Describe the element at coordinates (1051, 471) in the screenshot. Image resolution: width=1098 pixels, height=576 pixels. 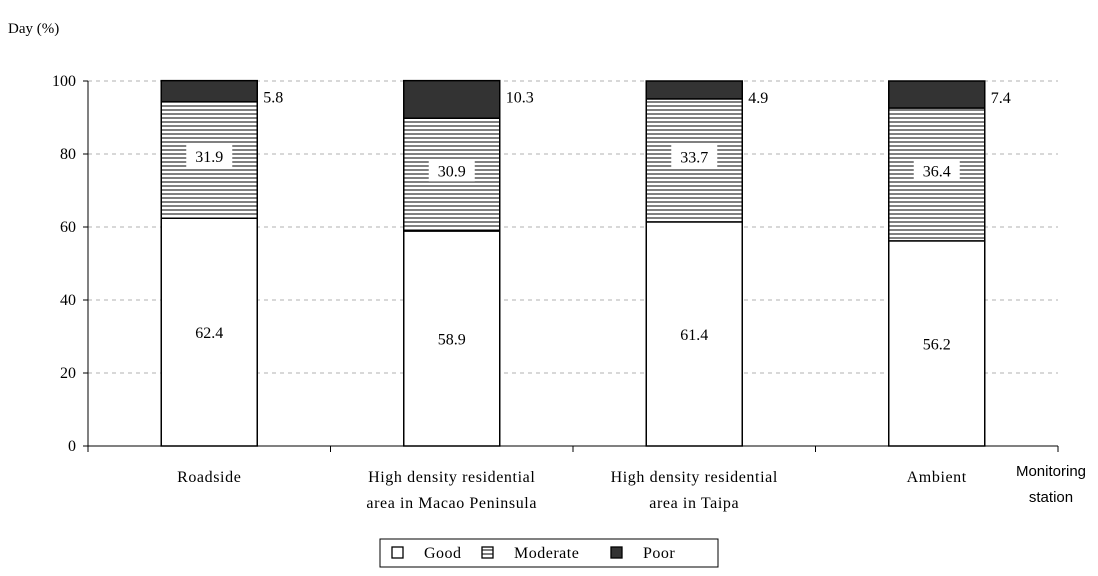
I see `x-axis-label-line: Monitoring` at that location.